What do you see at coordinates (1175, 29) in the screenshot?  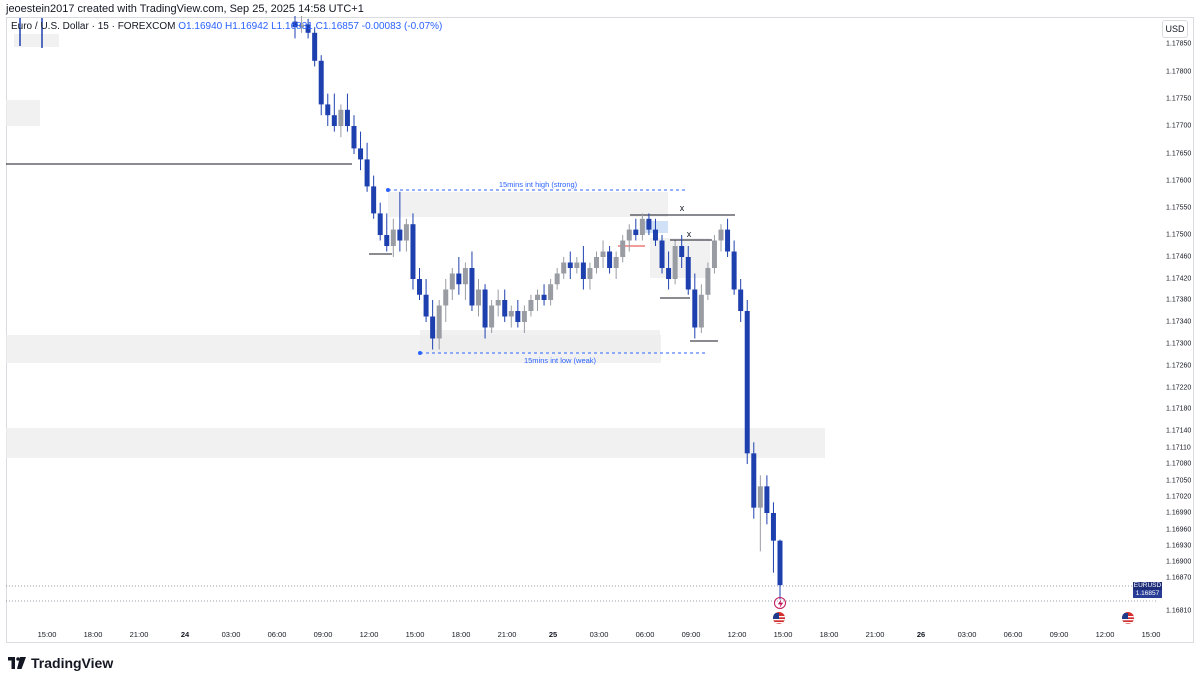 I see `currency-button: USD` at bounding box center [1175, 29].